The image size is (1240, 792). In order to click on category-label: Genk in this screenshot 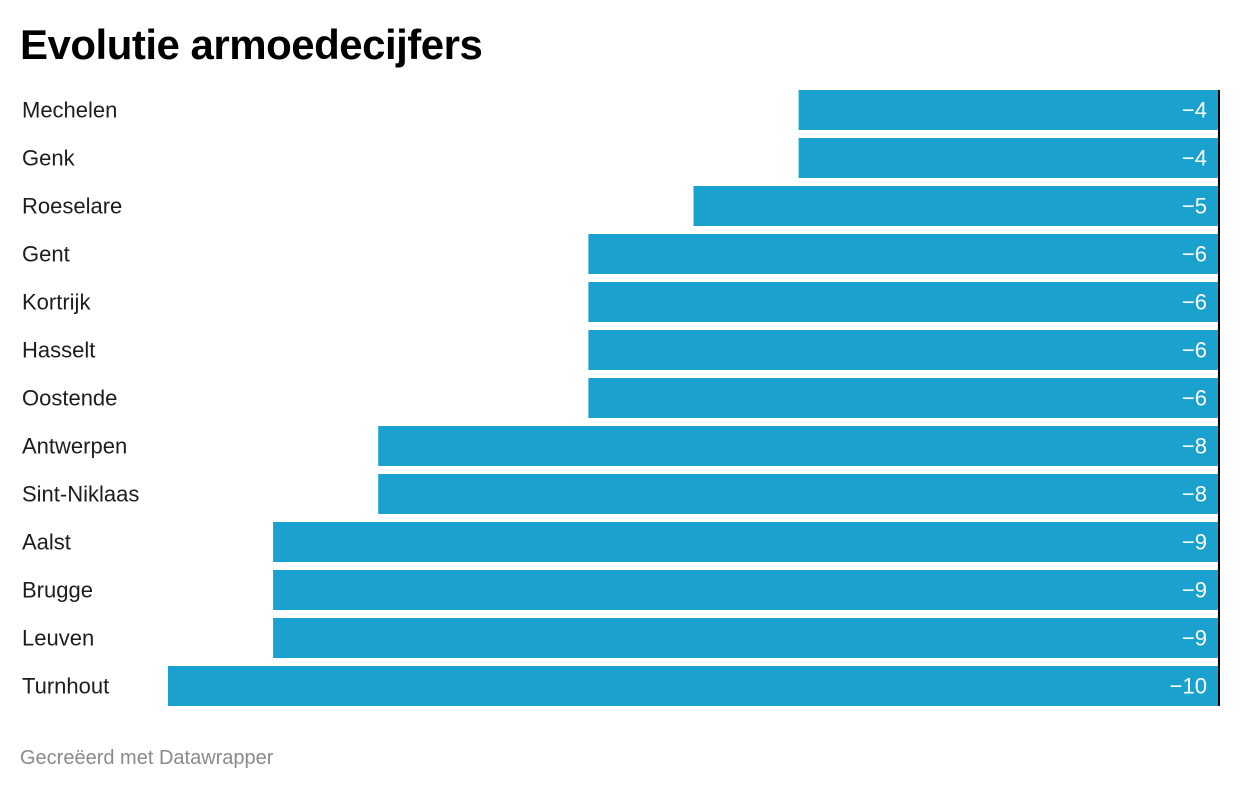, I will do `click(49, 158)`.